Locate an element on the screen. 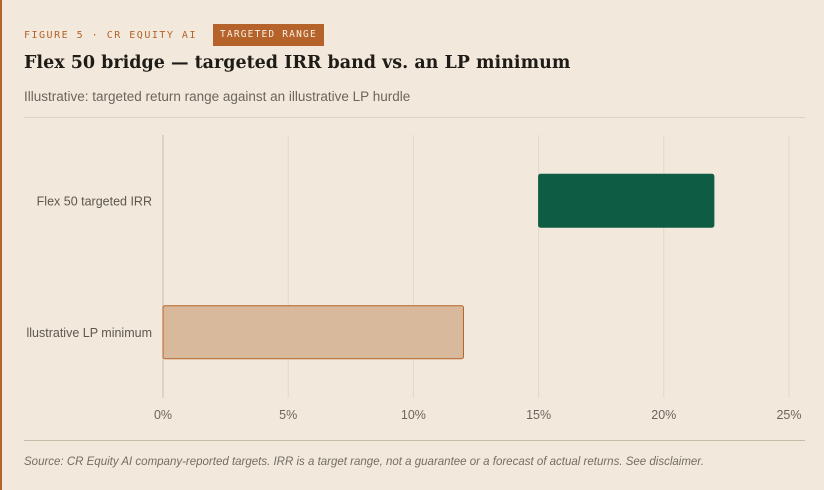  x-tick-label: 20% is located at coordinates (663, 415).